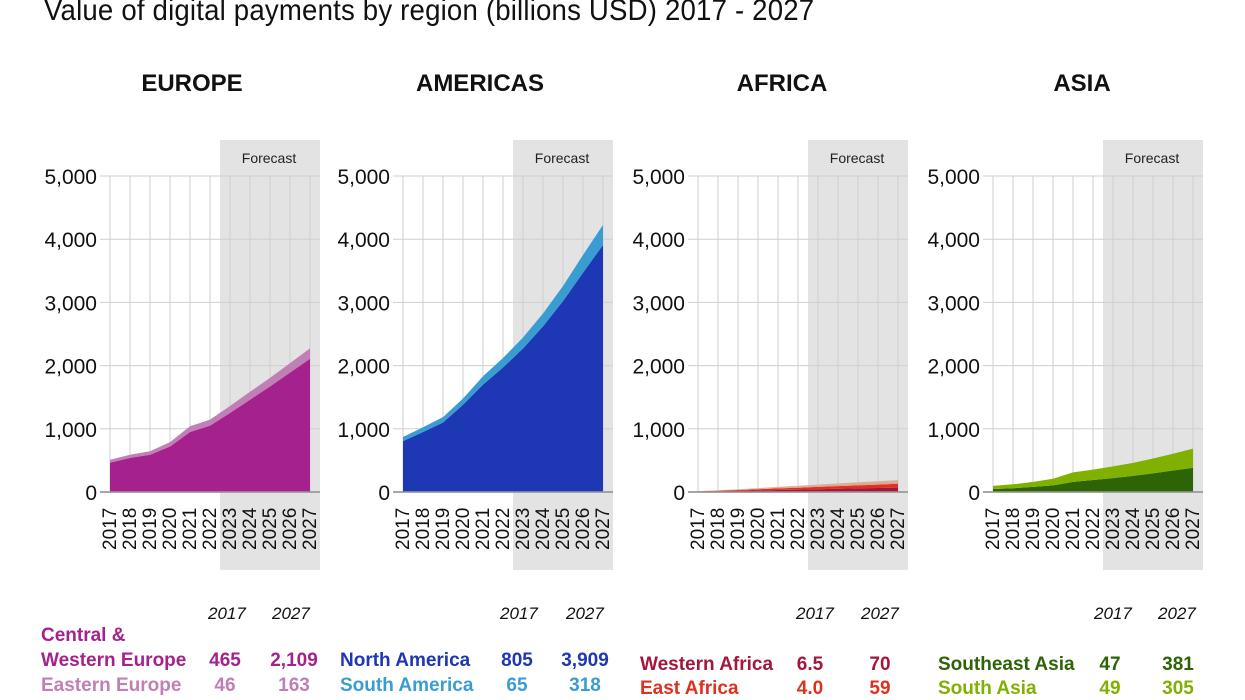 The height and width of the screenshot is (700, 1245). I want to click on legend-value-2017: 6.5, so click(810, 664).